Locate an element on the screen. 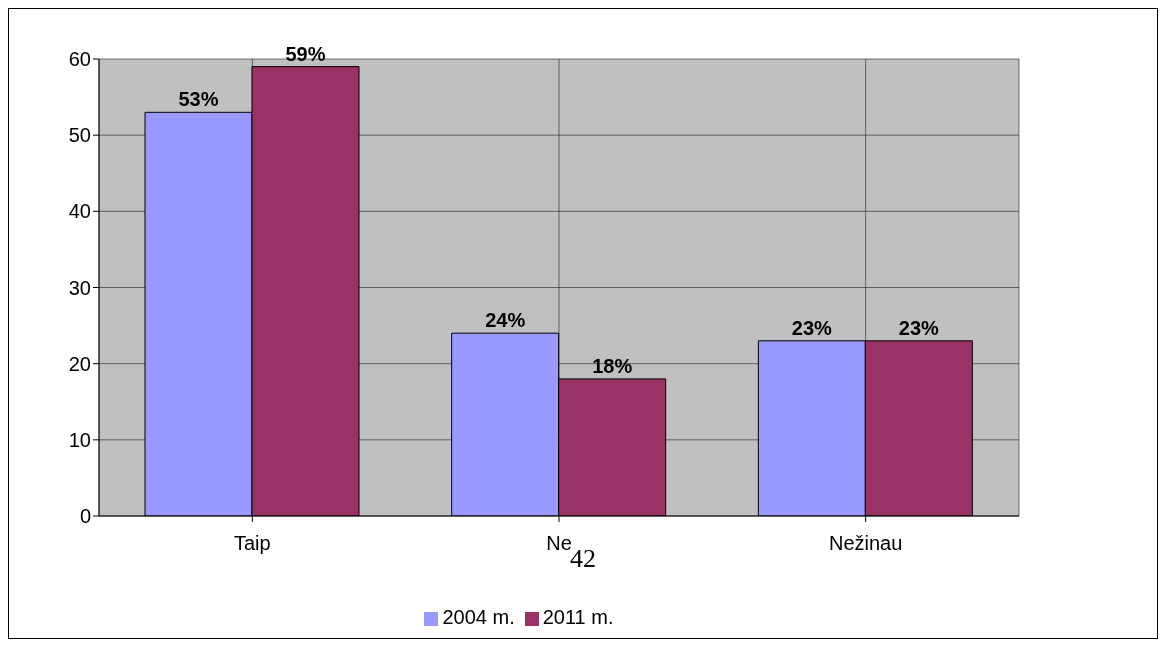 This screenshot has height=645, width=1164. legend-label: 2011 m. is located at coordinates (578, 617).